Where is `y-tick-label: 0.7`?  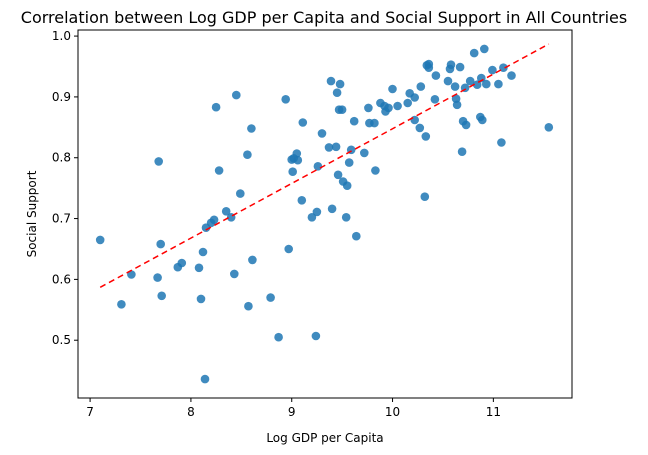 y-tick-label: 0.7 is located at coordinates (61, 219).